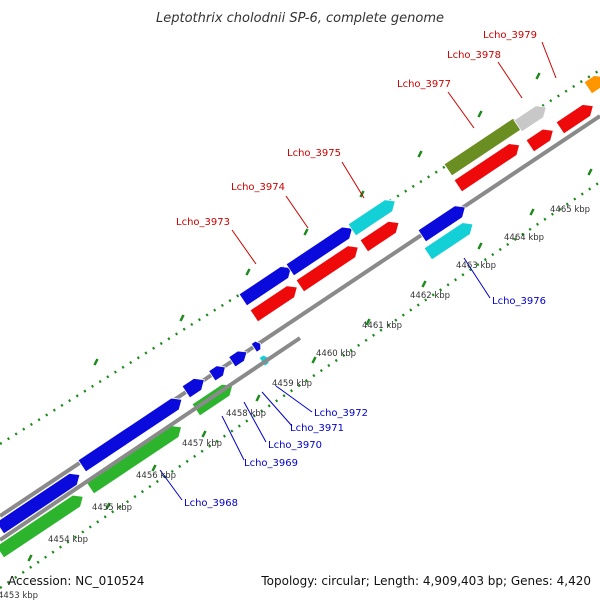 The image size is (600, 600). Describe the element at coordinates (570, 210) in the screenshot. I see `kbp-label: 4465 kbp` at that location.